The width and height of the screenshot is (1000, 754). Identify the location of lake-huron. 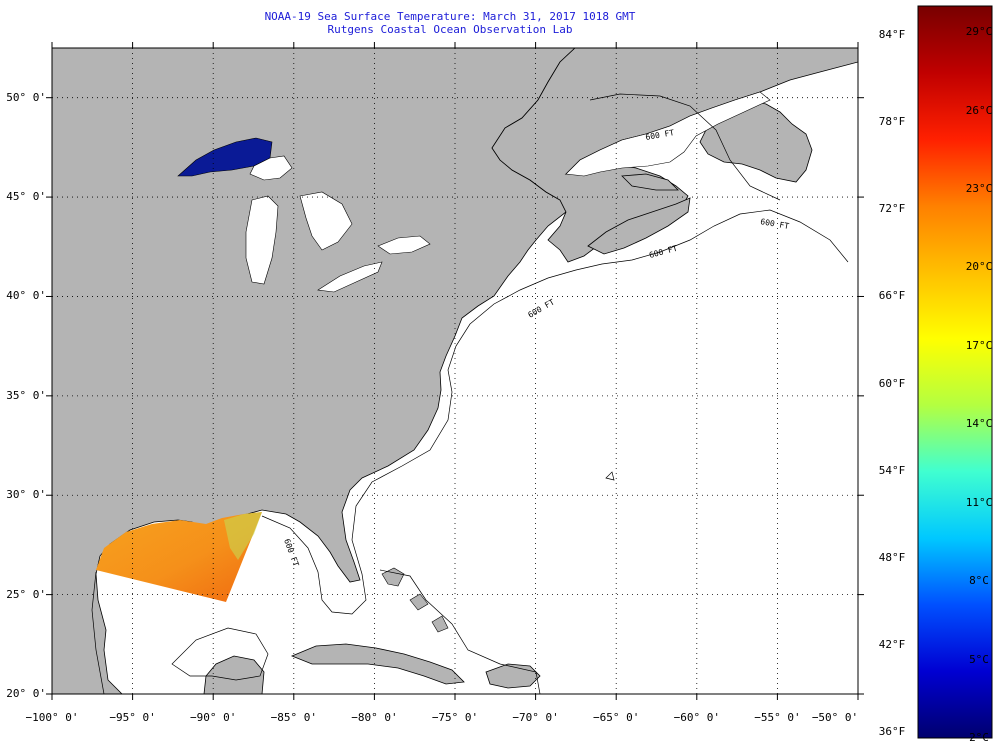
(326, 221).